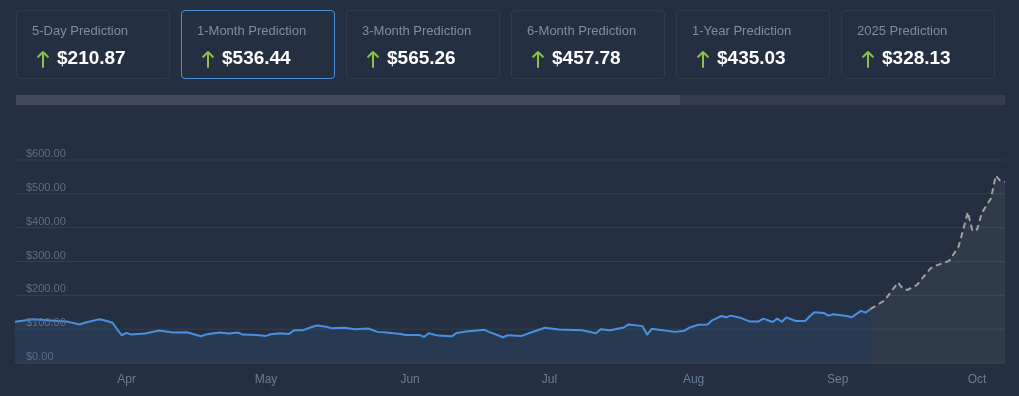 This screenshot has width=1019, height=396. Describe the element at coordinates (977, 378) in the screenshot. I see `x-tick-label: Oct` at that location.